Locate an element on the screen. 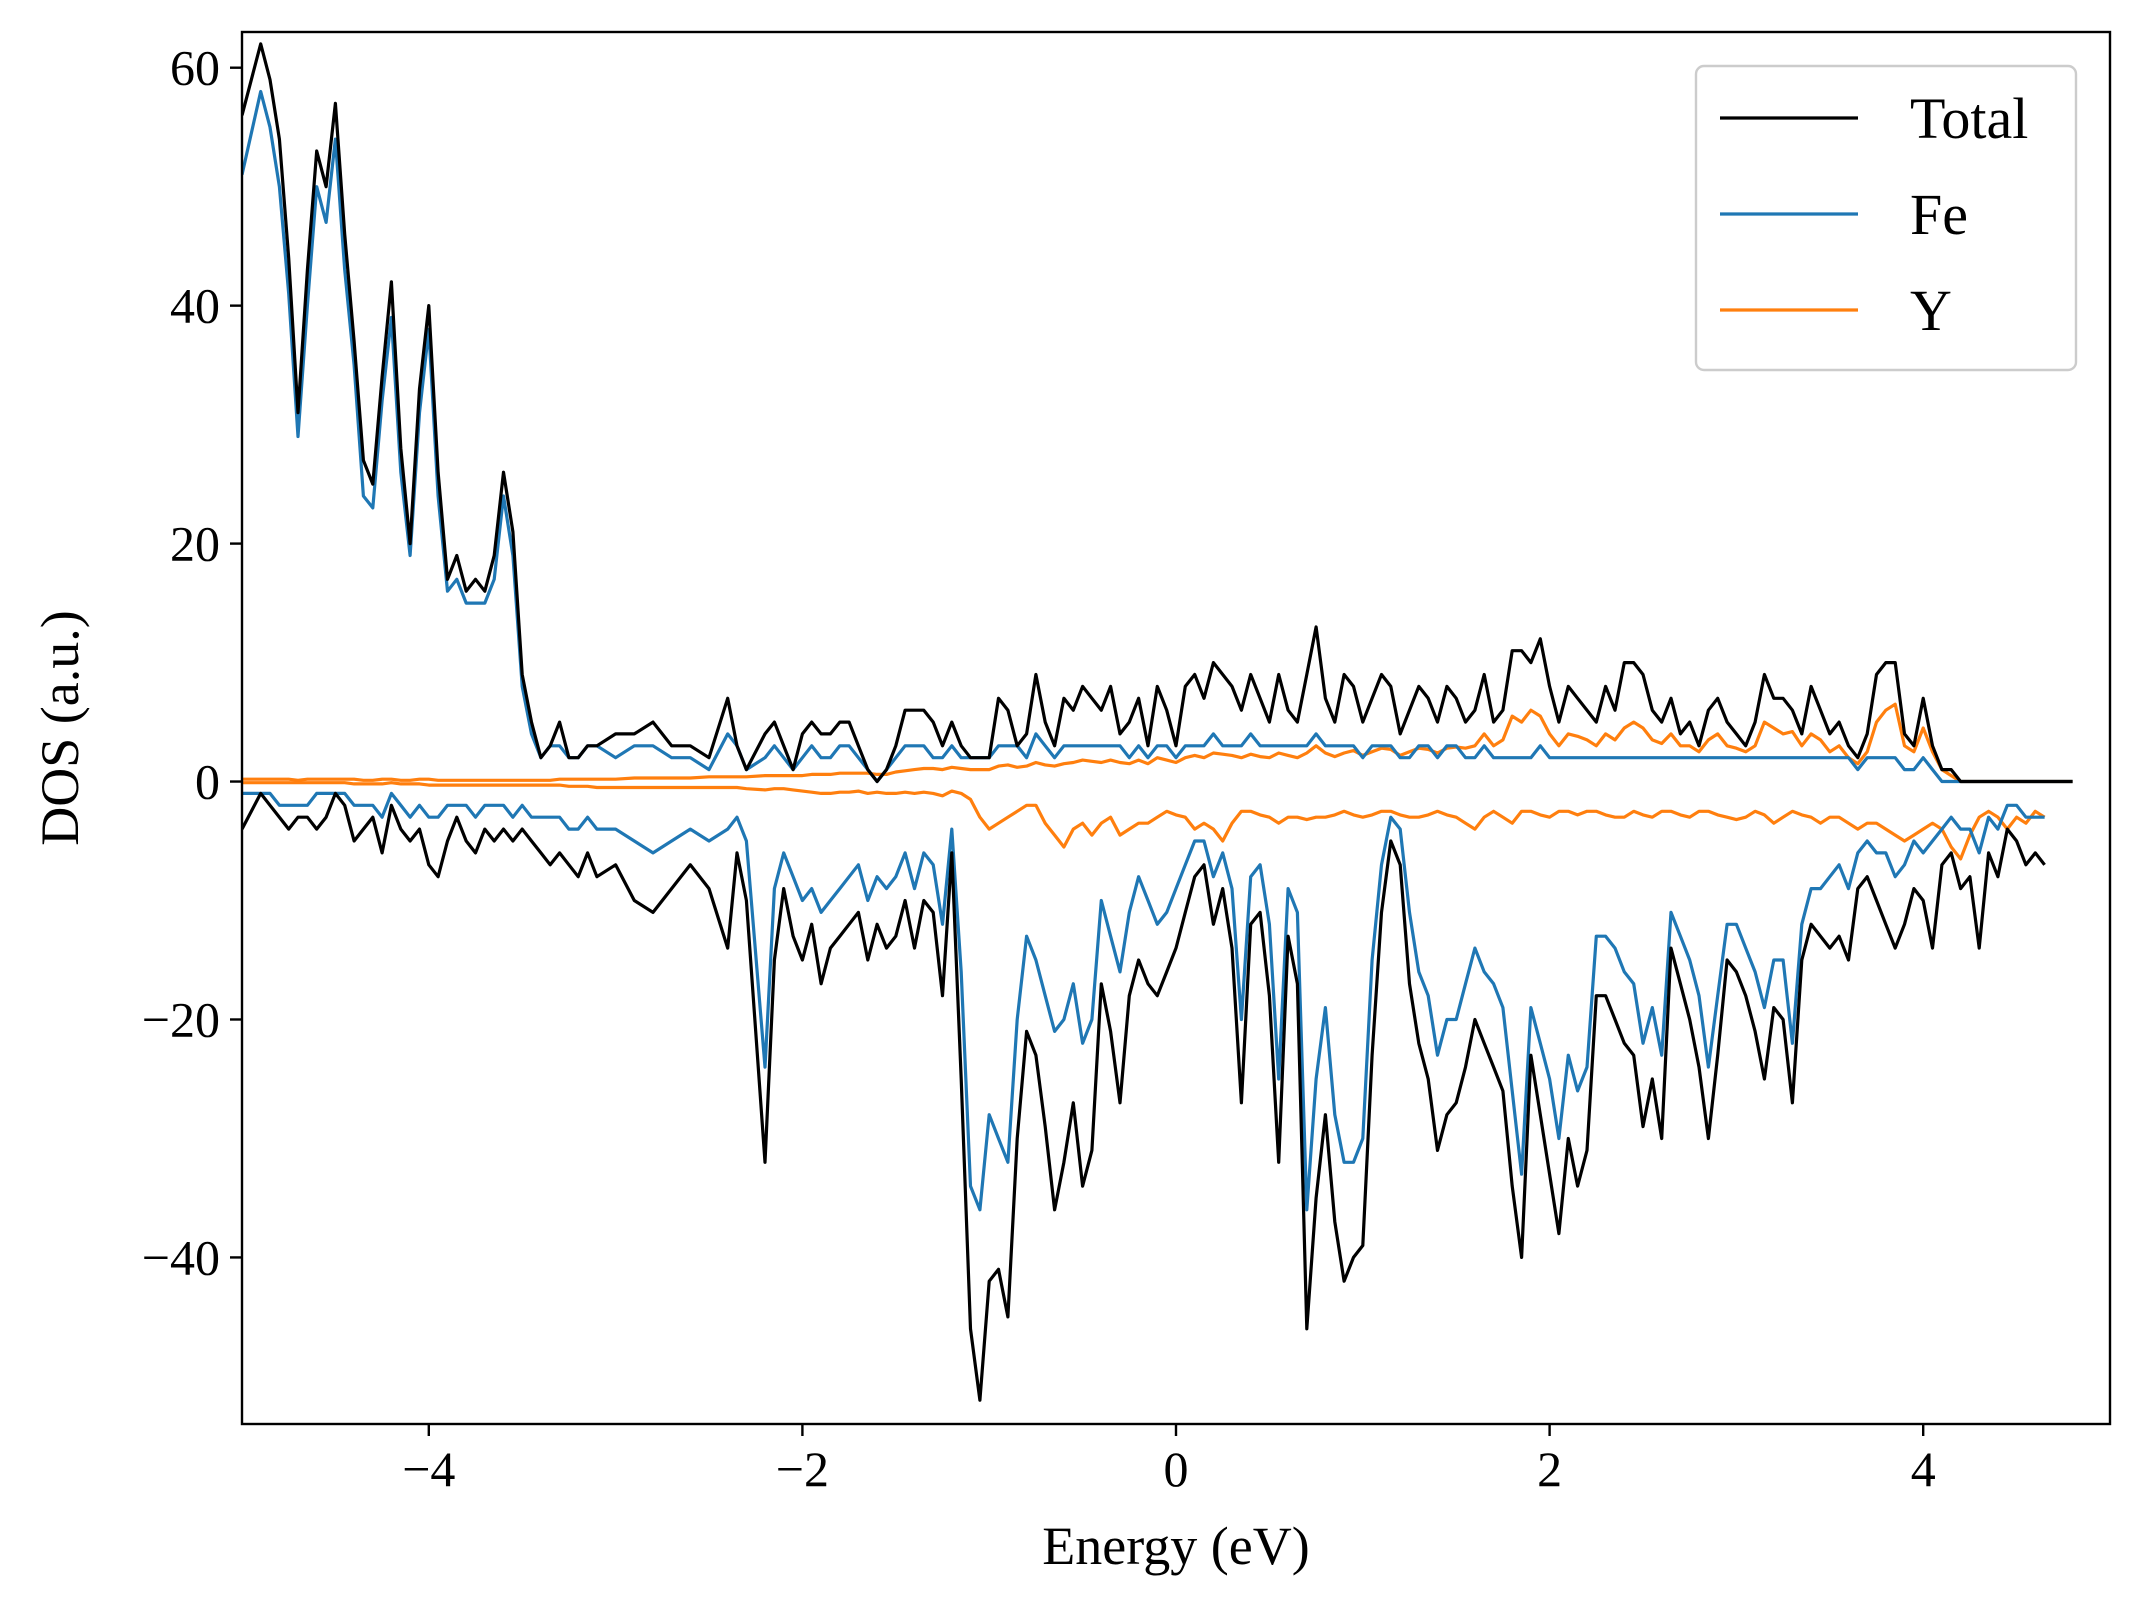 This screenshot has width=2134, height=1617. x-tick-label: 4 is located at coordinates (1923, 1469).